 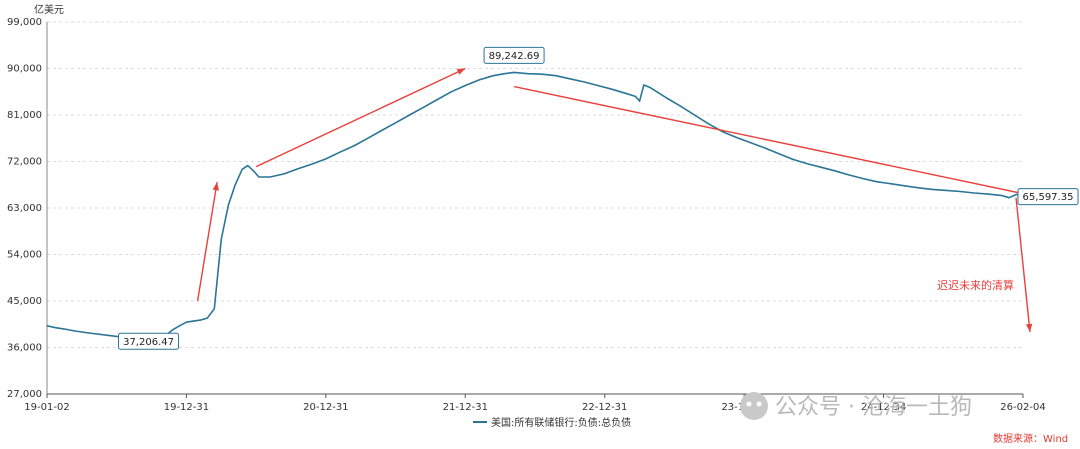 I want to click on callout-label: 89,242.69, so click(x=514, y=56).